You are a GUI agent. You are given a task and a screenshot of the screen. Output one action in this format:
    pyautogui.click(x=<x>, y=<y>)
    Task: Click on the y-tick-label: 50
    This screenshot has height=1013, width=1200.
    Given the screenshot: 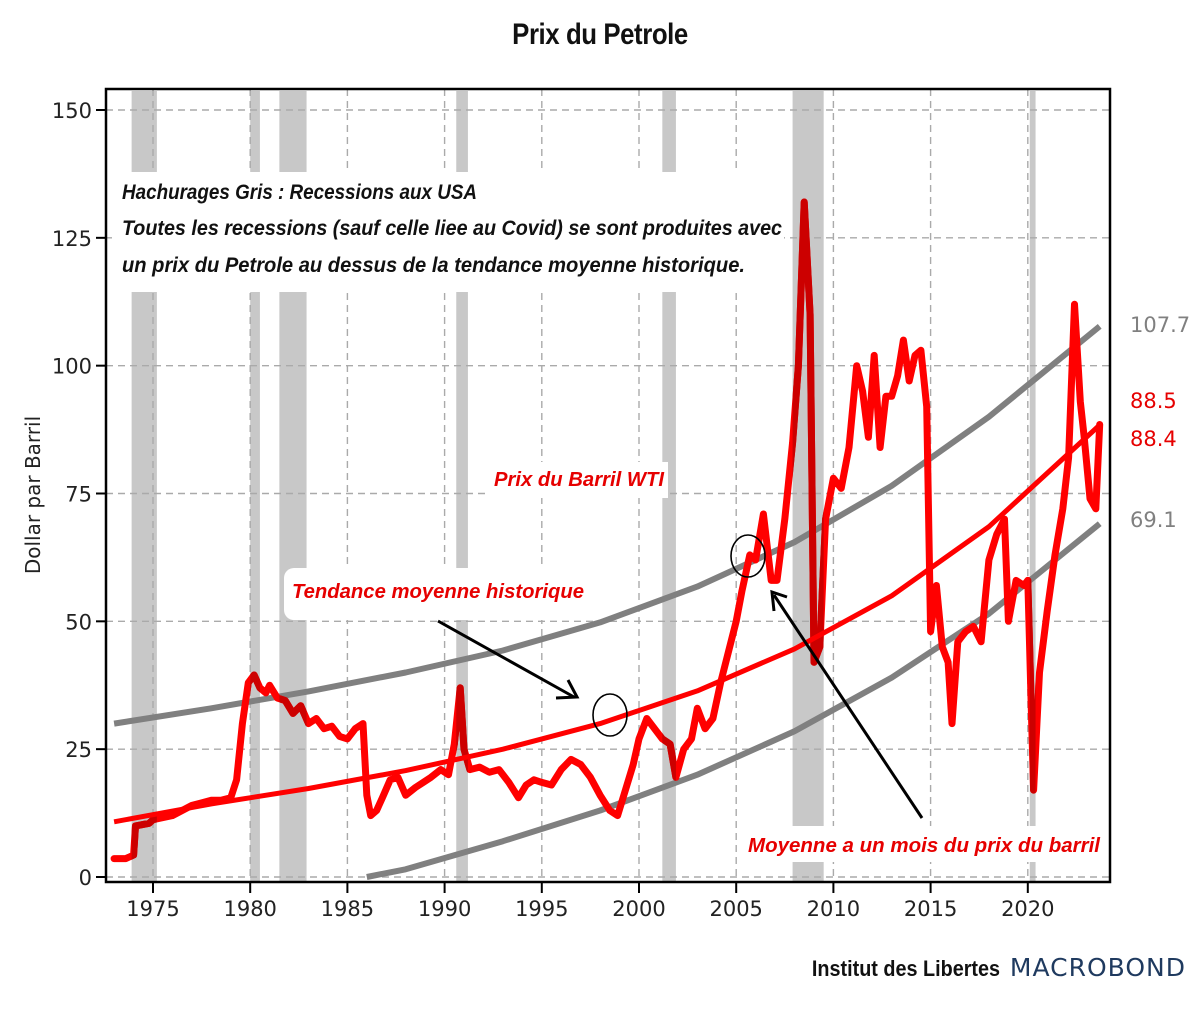 What is the action you would take?
    pyautogui.click(x=78, y=622)
    